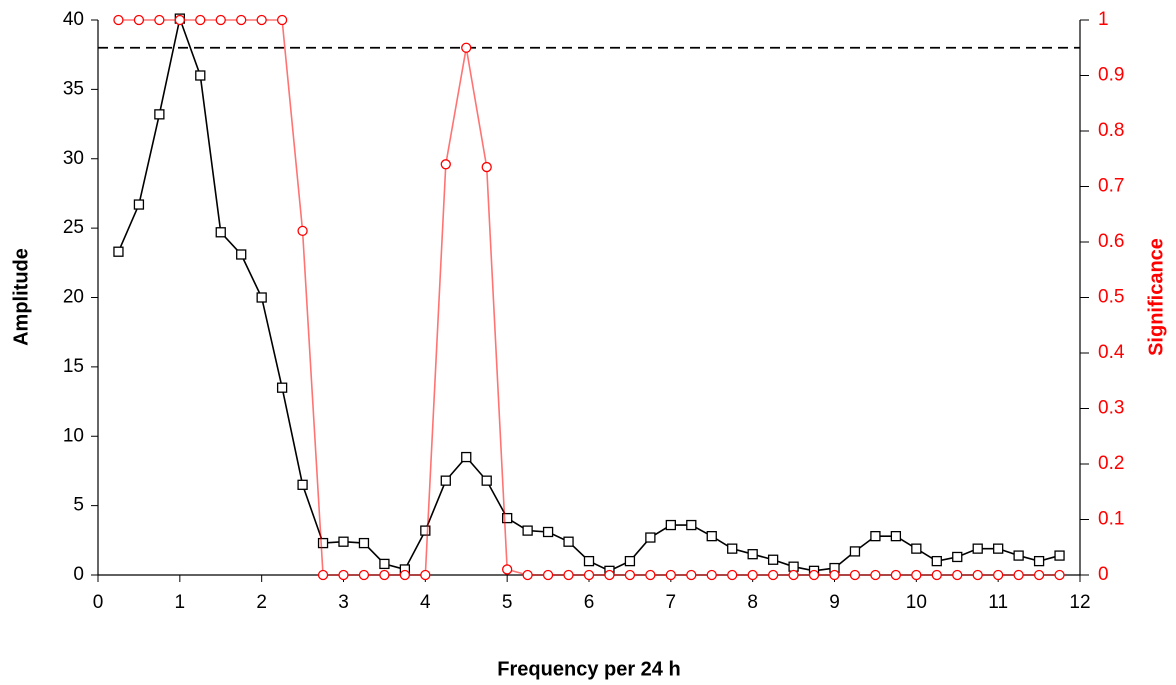 The height and width of the screenshot is (685, 1176). I want to click on x-tick-label: 2, so click(261, 602).